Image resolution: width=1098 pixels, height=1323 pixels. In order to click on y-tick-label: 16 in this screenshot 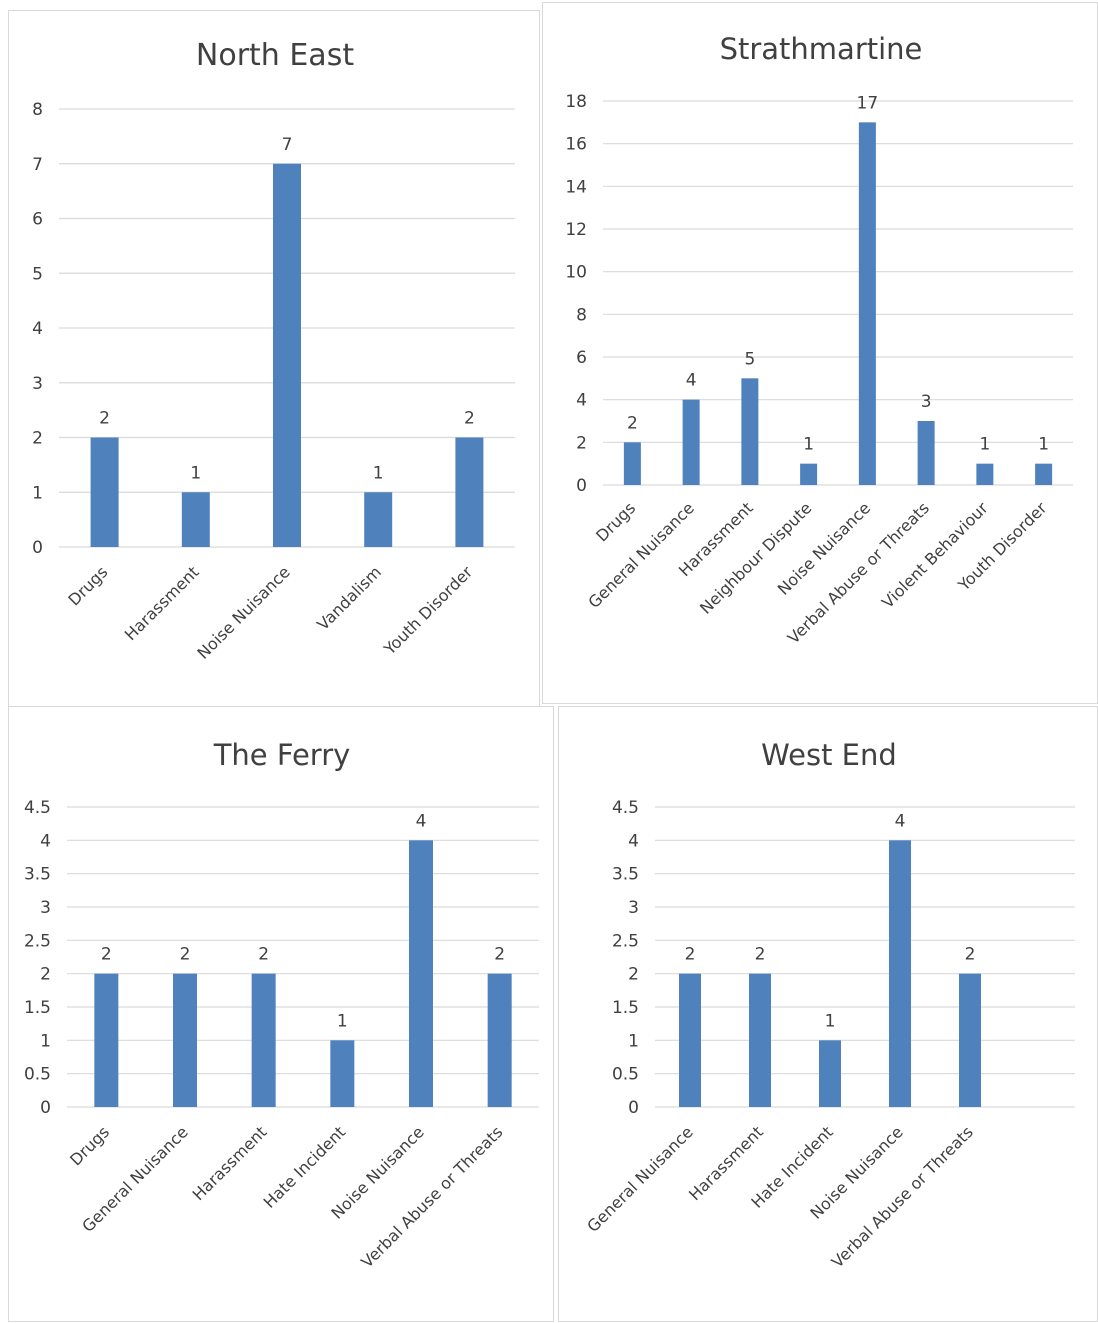, I will do `click(576, 145)`.